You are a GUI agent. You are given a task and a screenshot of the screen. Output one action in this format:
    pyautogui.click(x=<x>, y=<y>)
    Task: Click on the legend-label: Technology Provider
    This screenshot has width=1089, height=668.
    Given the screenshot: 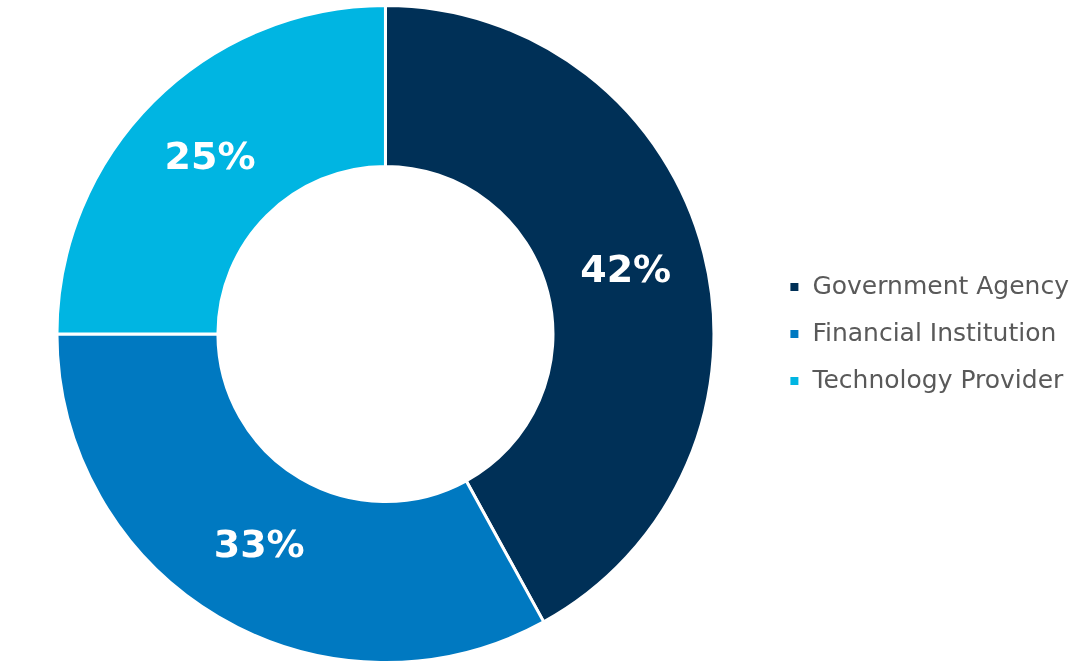 What is the action you would take?
    pyautogui.click(x=938, y=379)
    